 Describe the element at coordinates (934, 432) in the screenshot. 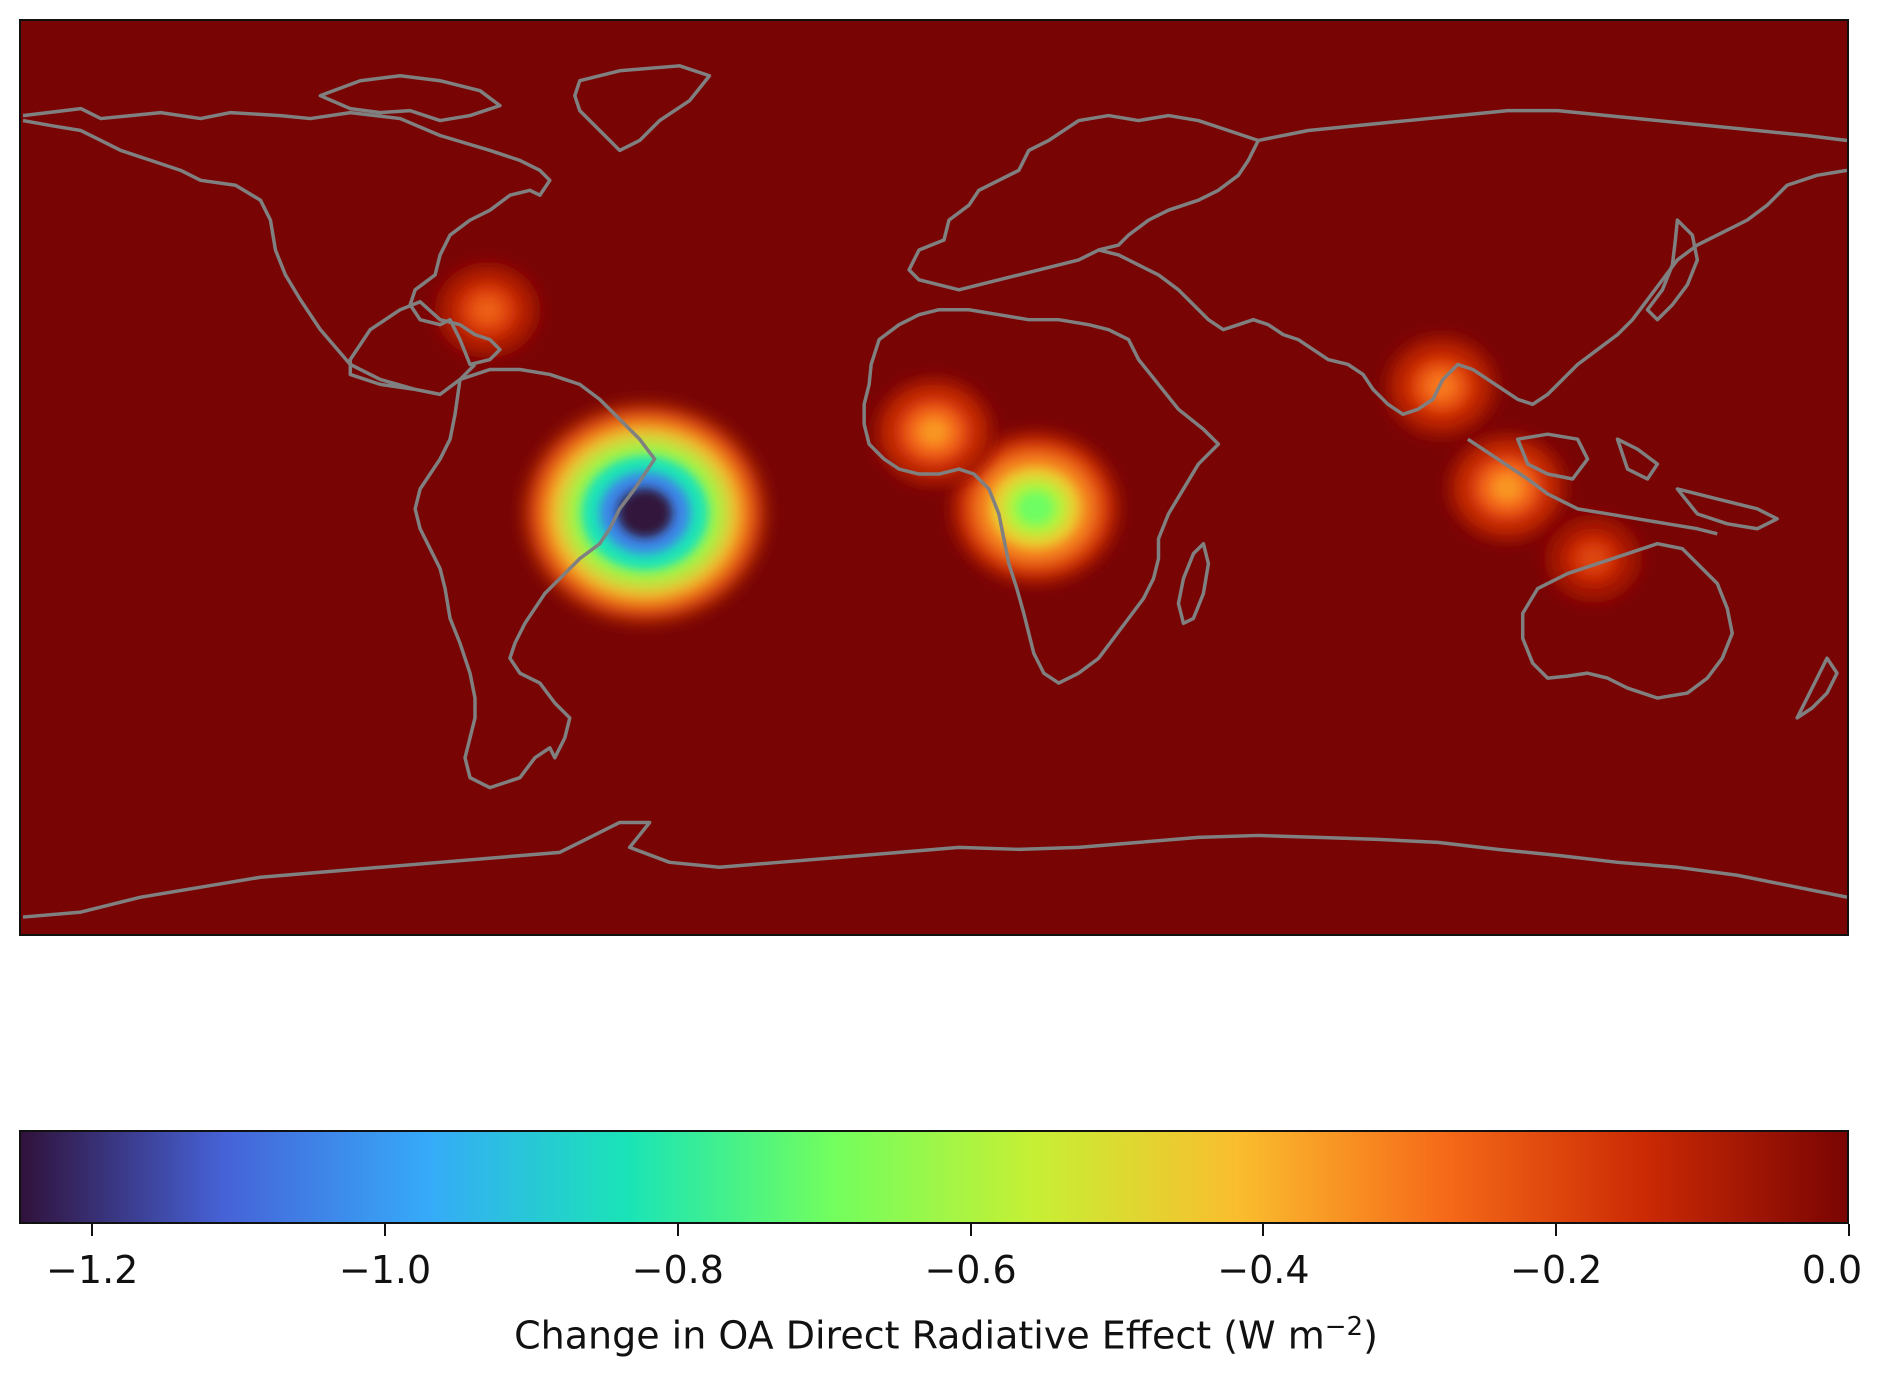

I see `hotspot-west-africa-sahel` at that location.